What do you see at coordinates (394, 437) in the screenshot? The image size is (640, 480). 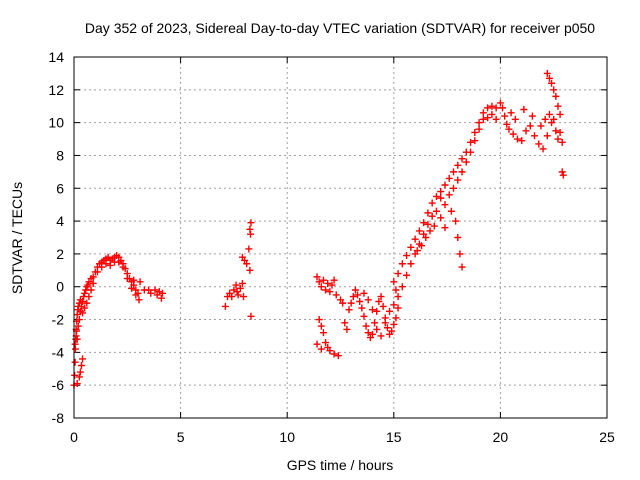 I see `x-tick-label: 15` at bounding box center [394, 437].